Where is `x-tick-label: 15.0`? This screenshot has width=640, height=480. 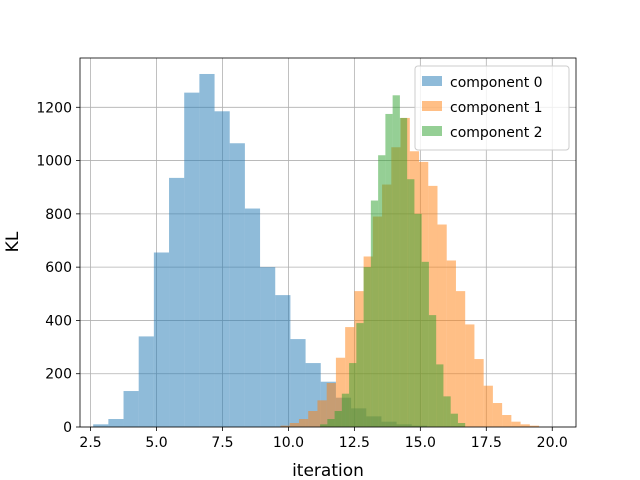 x-tick-label: 15.0 is located at coordinates (420, 443).